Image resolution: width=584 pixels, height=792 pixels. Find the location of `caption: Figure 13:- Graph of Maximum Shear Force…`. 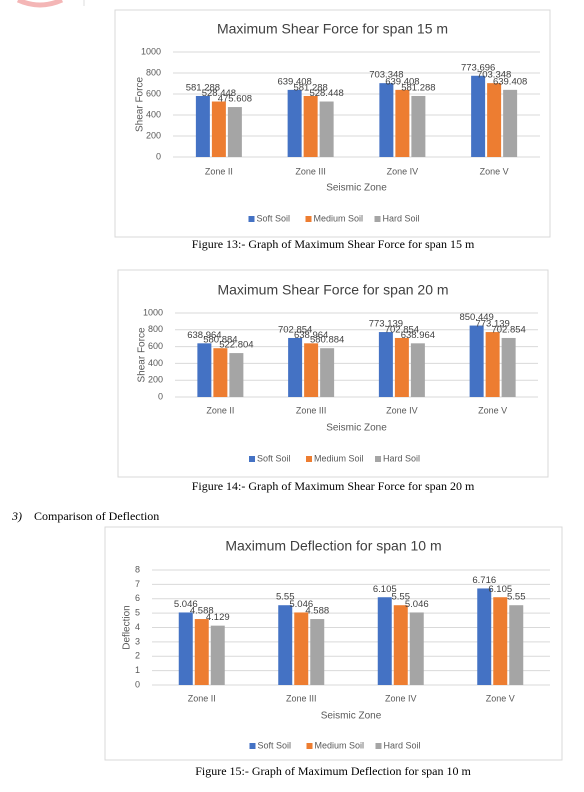

caption: Figure 13:- Graph of Maximum Shear Force… is located at coordinates (333, 244).